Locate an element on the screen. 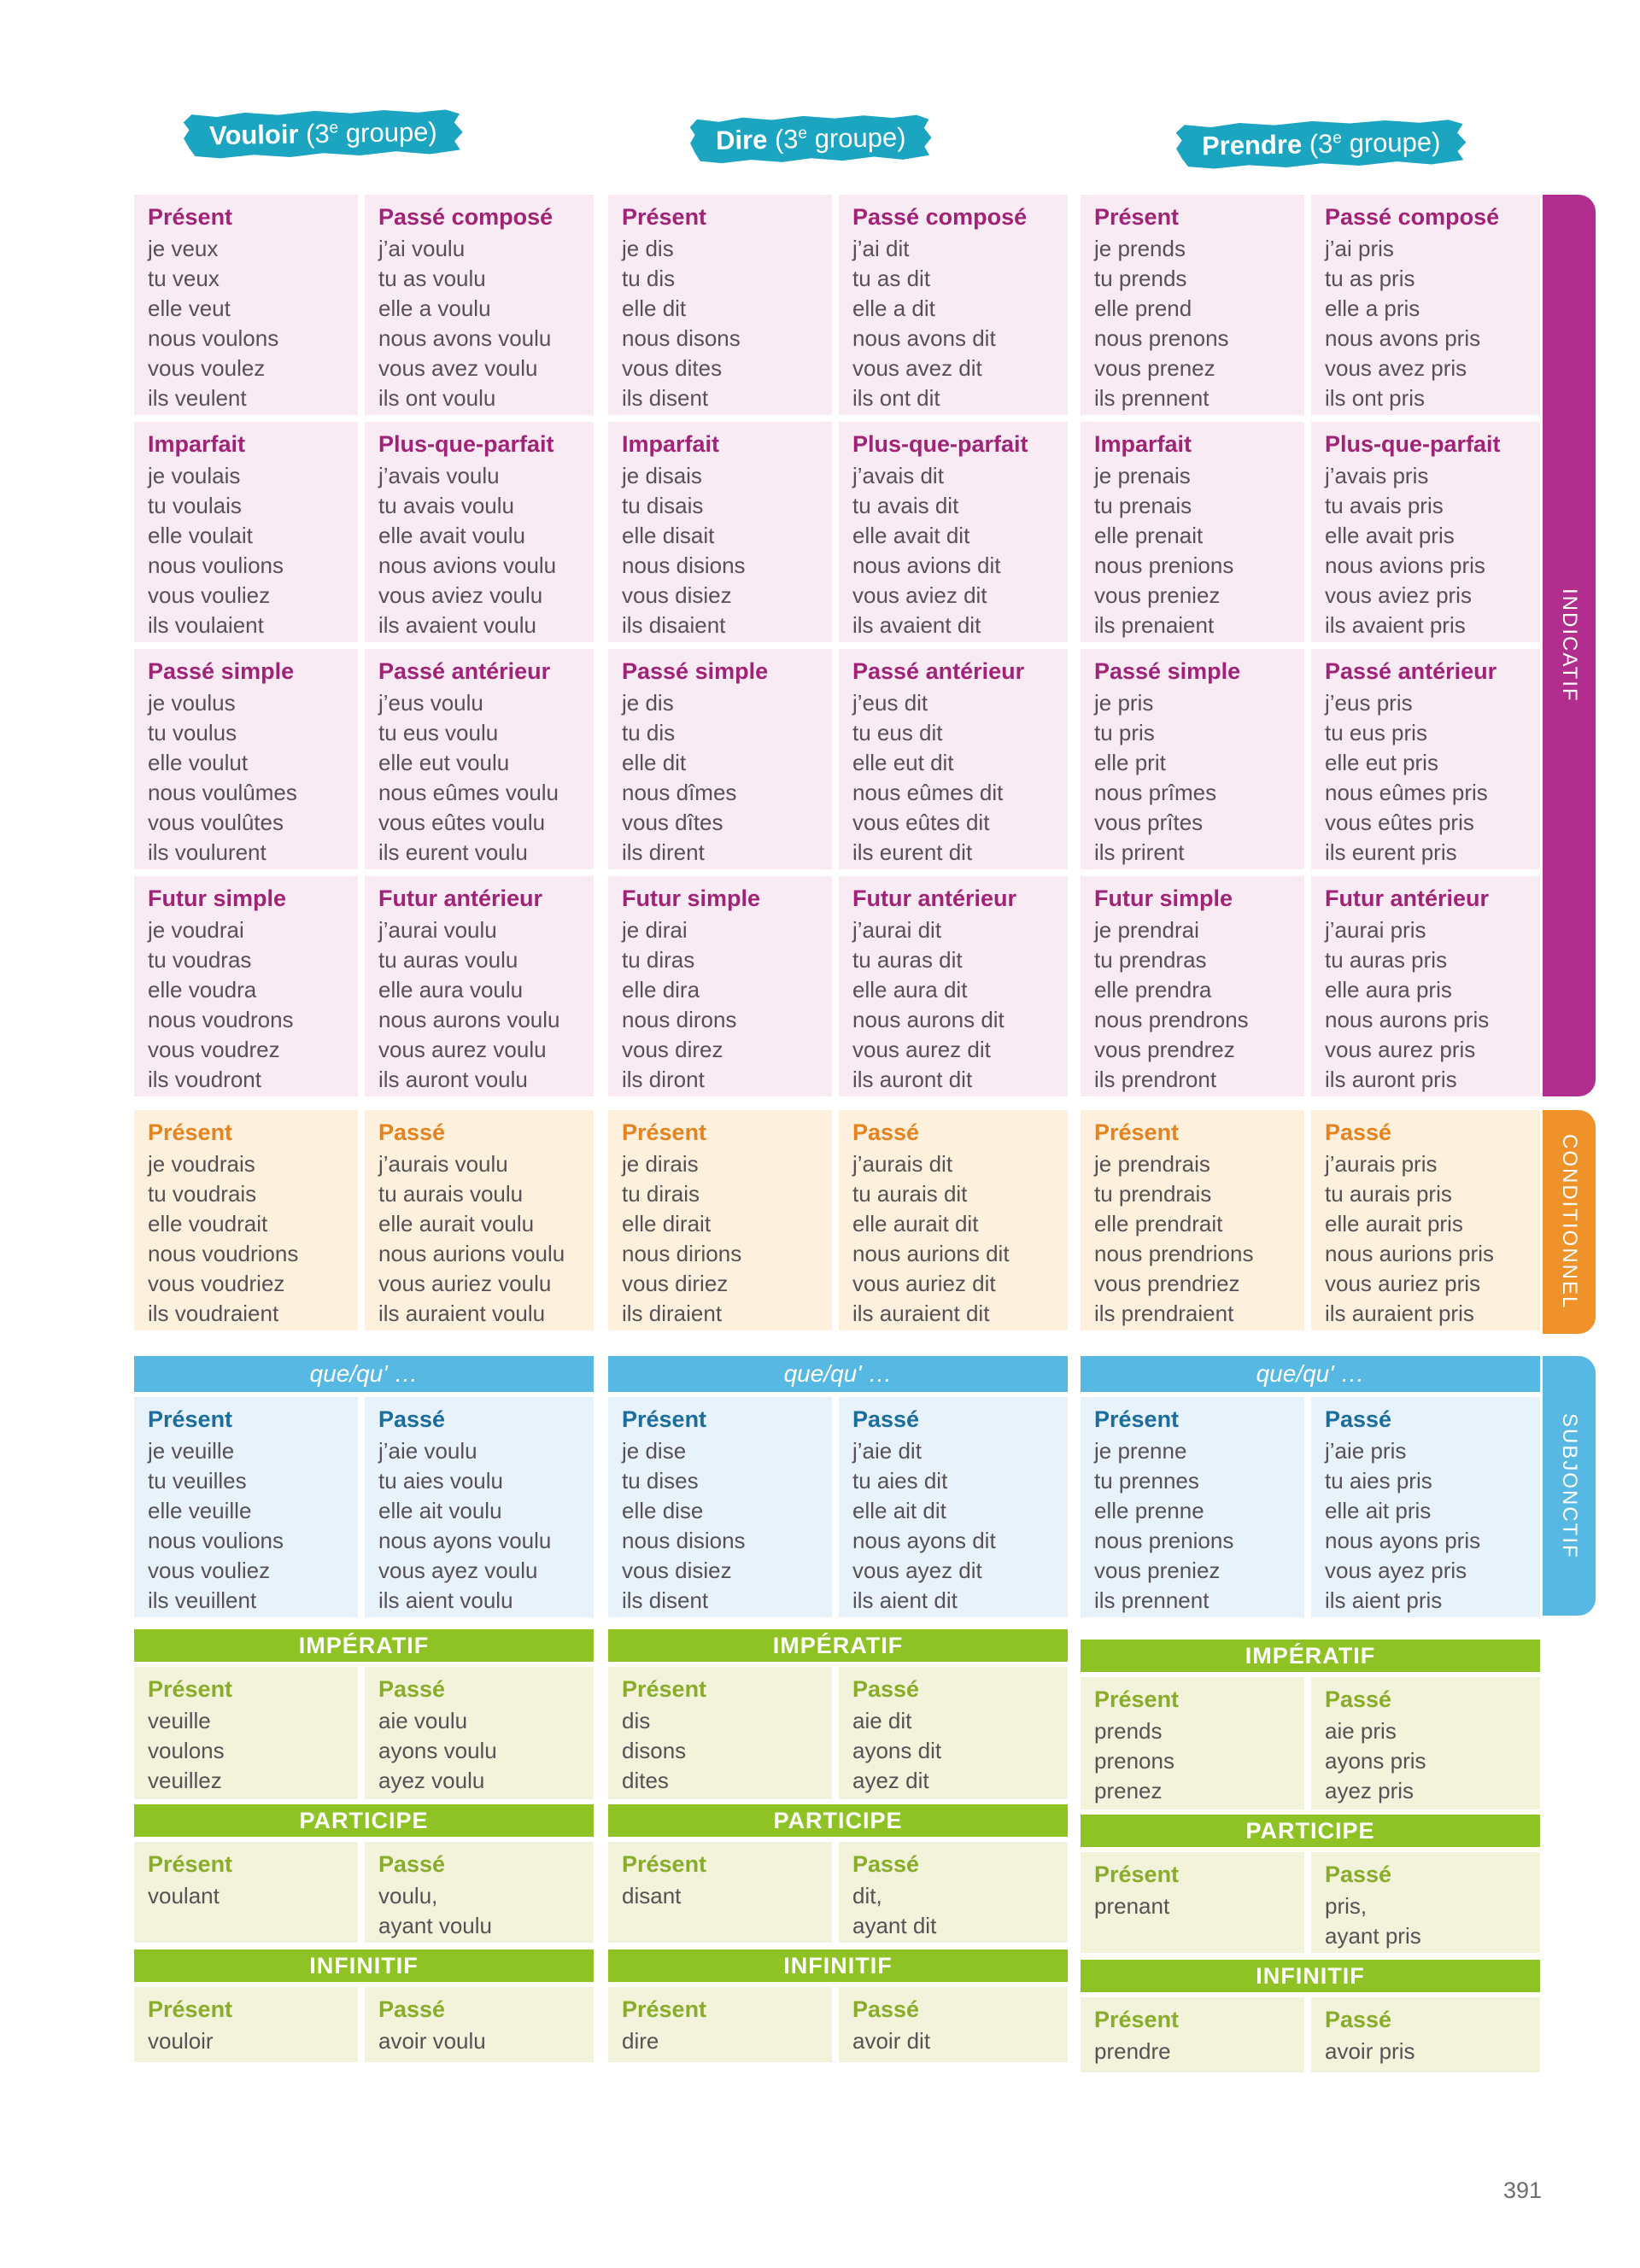 Image resolution: width=1640 pixels, height=2268 pixels. conjugated-form: ils auraient pris is located at coordinates (1399, 1313).